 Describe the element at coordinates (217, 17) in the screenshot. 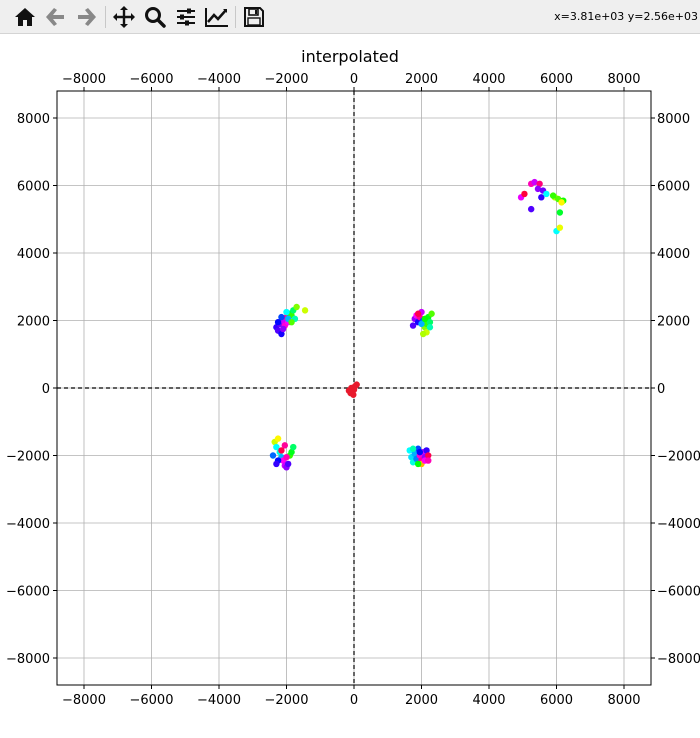

I see `edit-axis-icon` at that location.